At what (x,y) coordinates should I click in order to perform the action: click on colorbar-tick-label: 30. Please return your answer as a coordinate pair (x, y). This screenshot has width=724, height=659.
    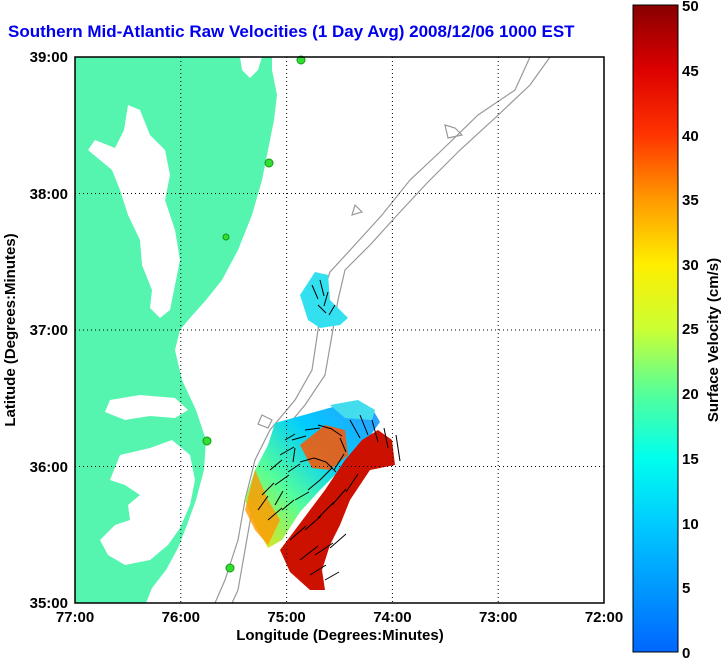
    Looking at the image, I should click on (690, 265).